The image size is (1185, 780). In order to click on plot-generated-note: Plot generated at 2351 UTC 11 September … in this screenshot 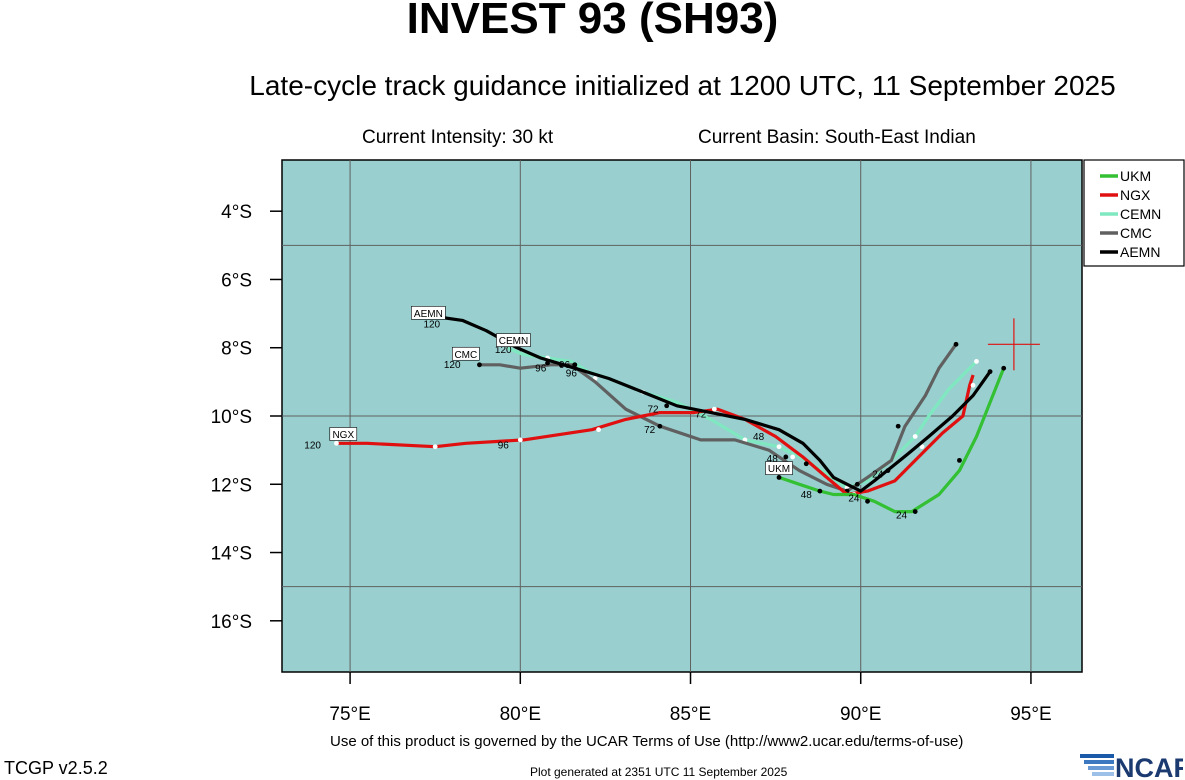, I will do `click(659, 772)`.